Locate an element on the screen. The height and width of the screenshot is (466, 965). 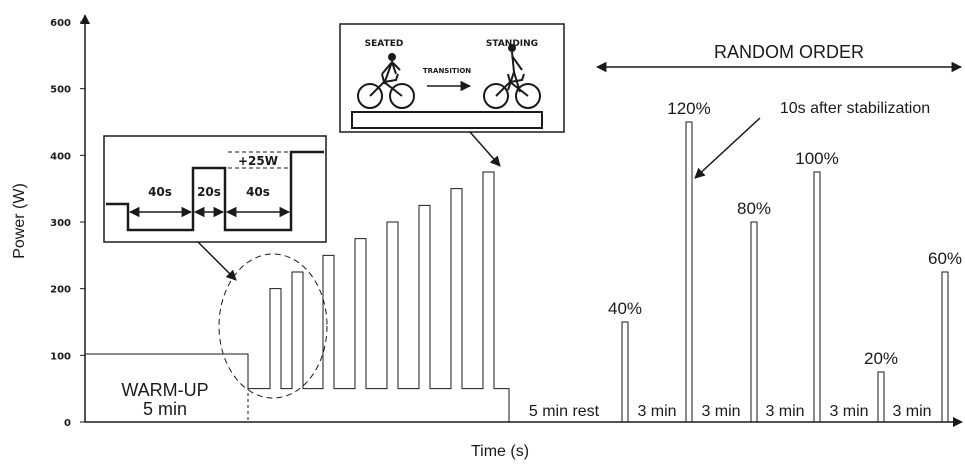
protocol-inset-pointer is located at coordinates (217, 261).